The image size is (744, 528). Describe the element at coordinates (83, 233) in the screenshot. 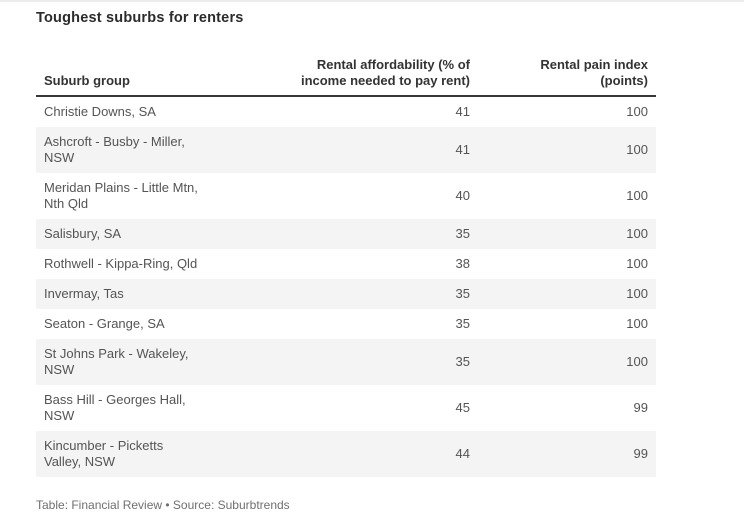

I see `suburb-group-cell: Salisbury, SA` at that location.